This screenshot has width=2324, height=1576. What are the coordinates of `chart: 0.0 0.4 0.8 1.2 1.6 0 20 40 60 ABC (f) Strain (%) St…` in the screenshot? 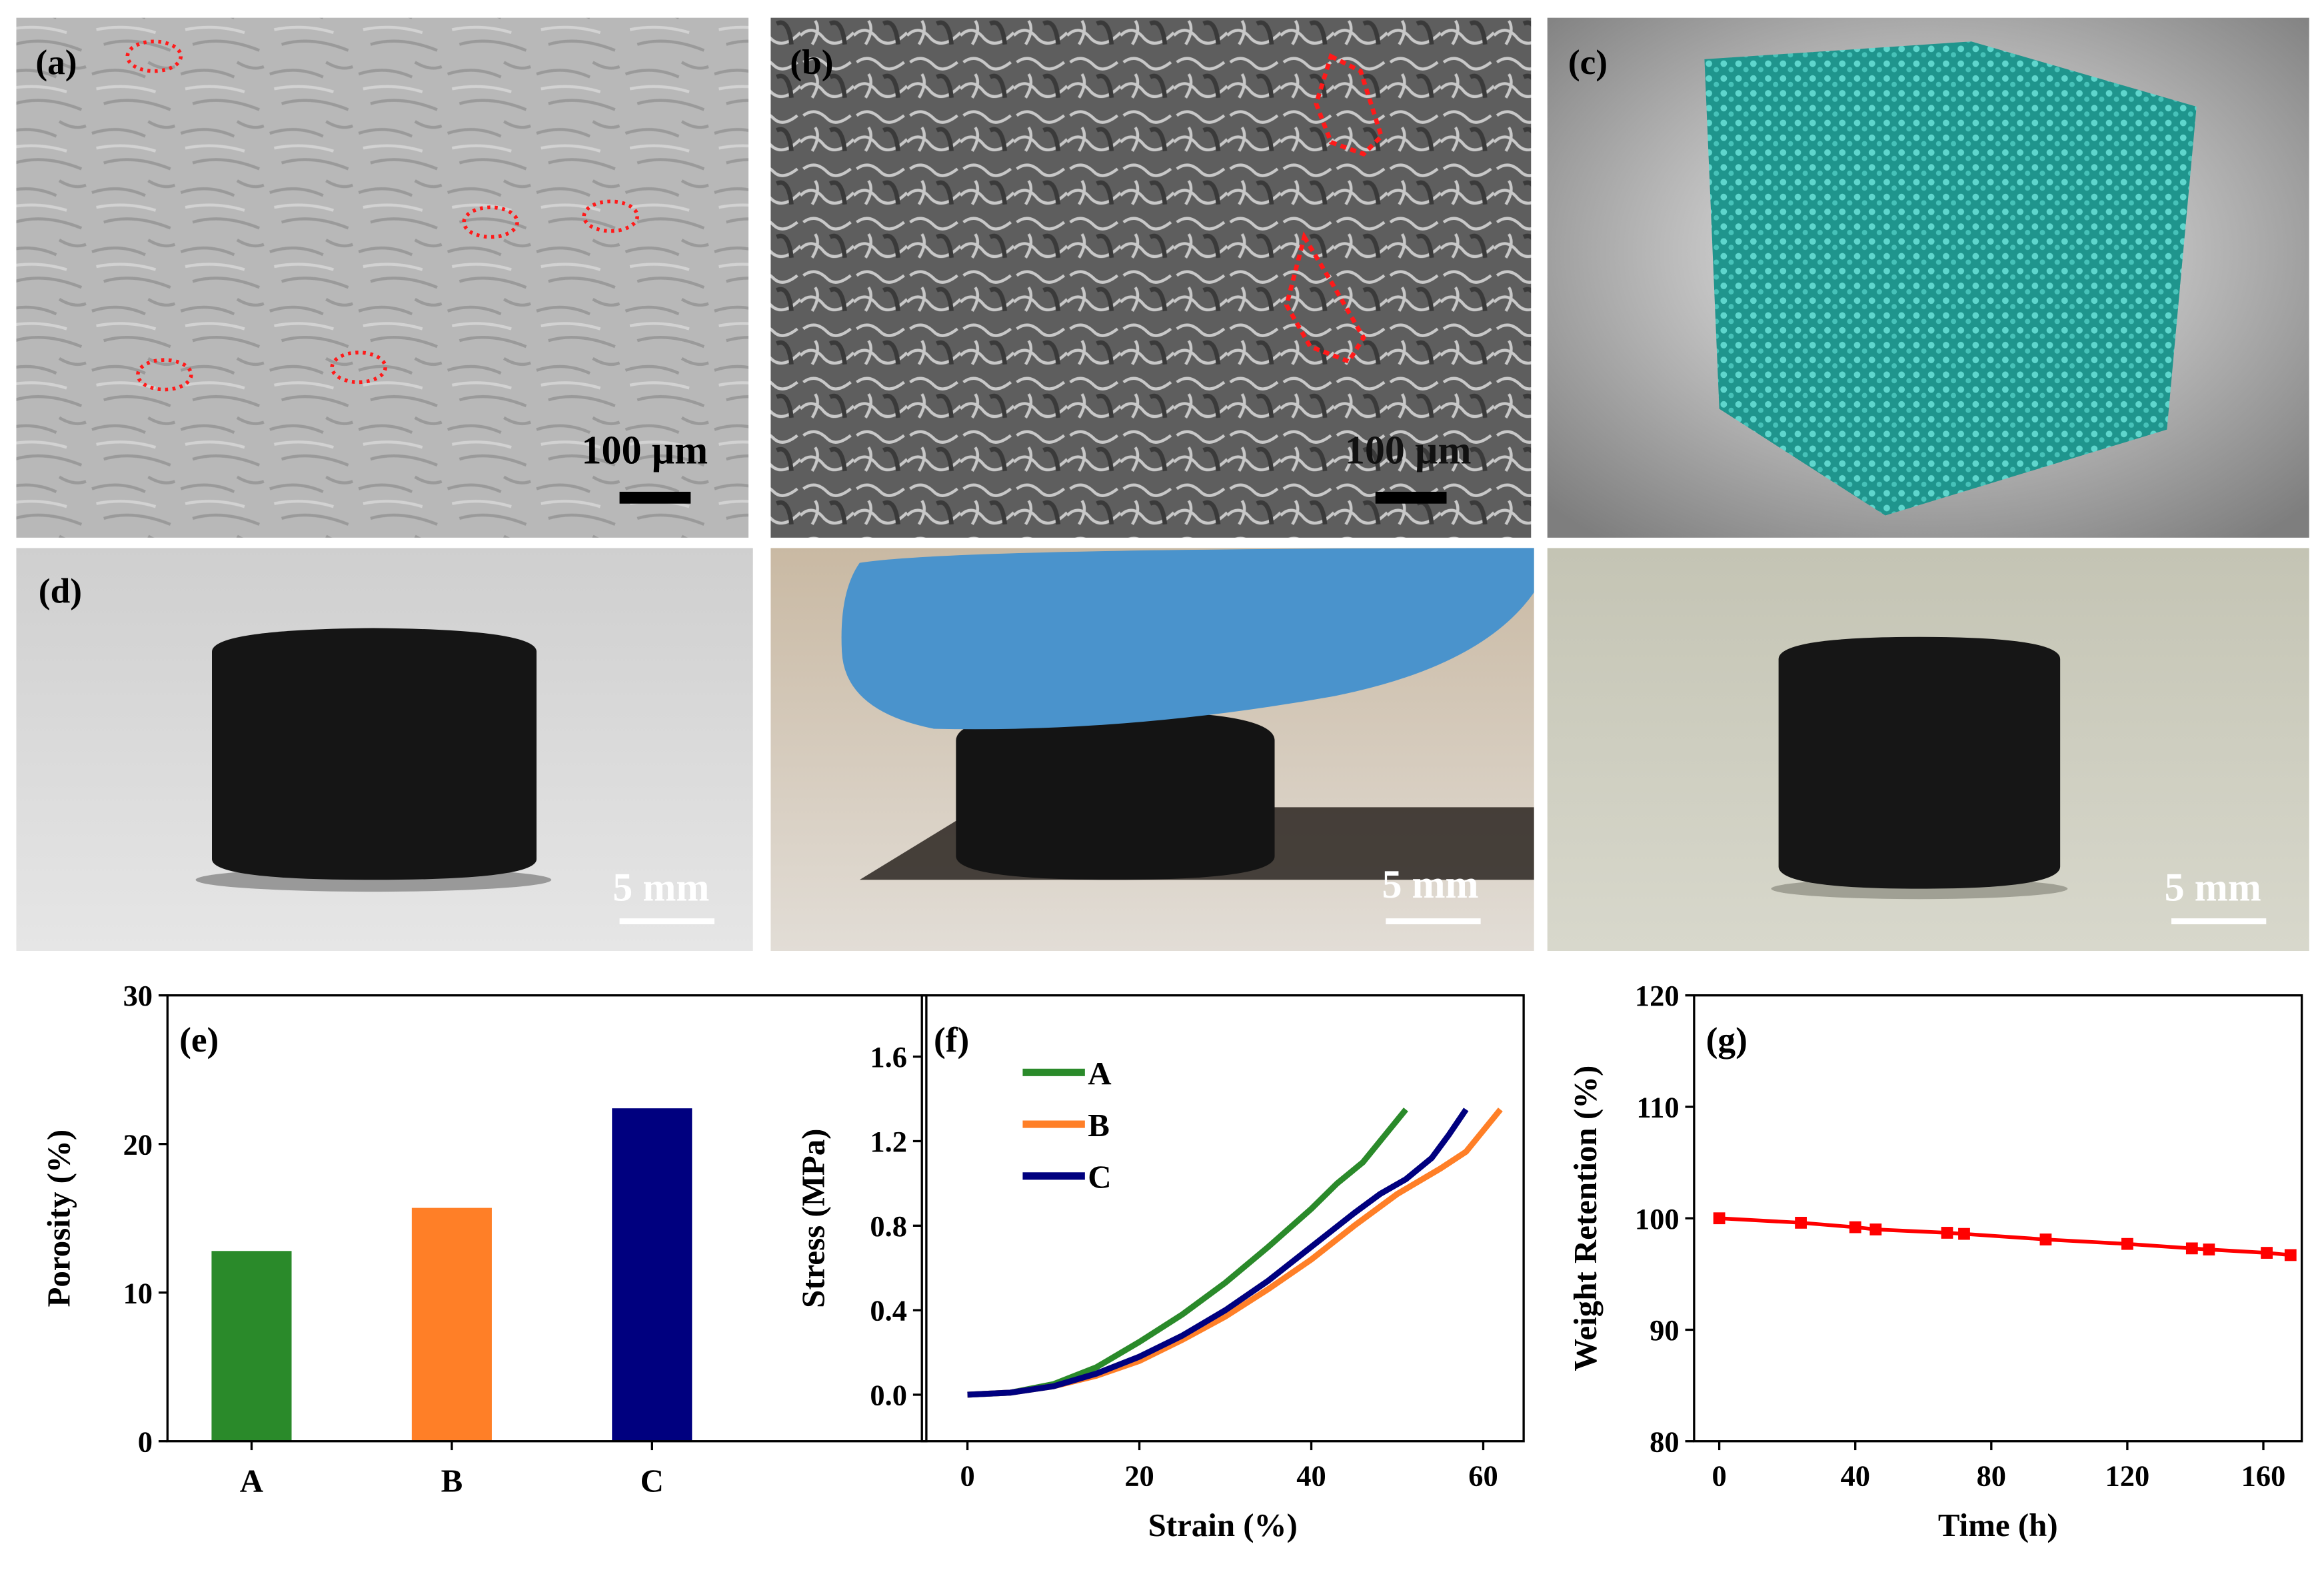 It's located at (1159, 1268).